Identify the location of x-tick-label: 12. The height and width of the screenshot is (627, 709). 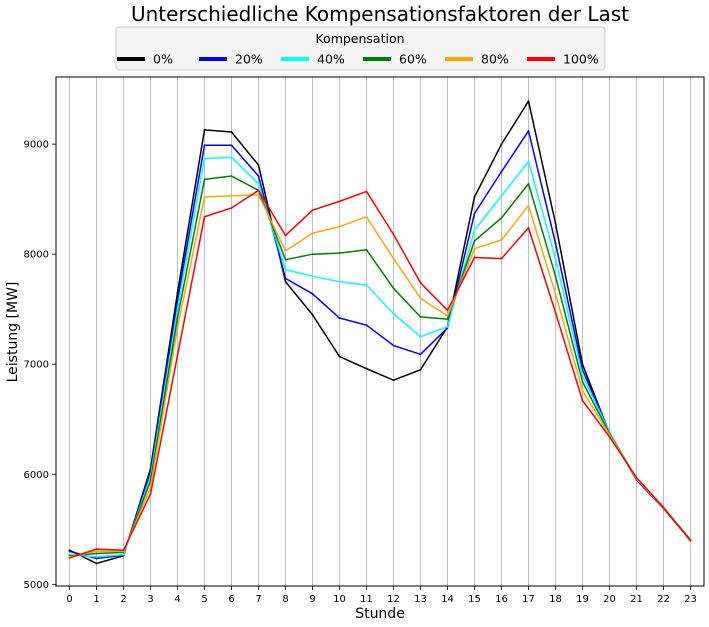
(393, 599).